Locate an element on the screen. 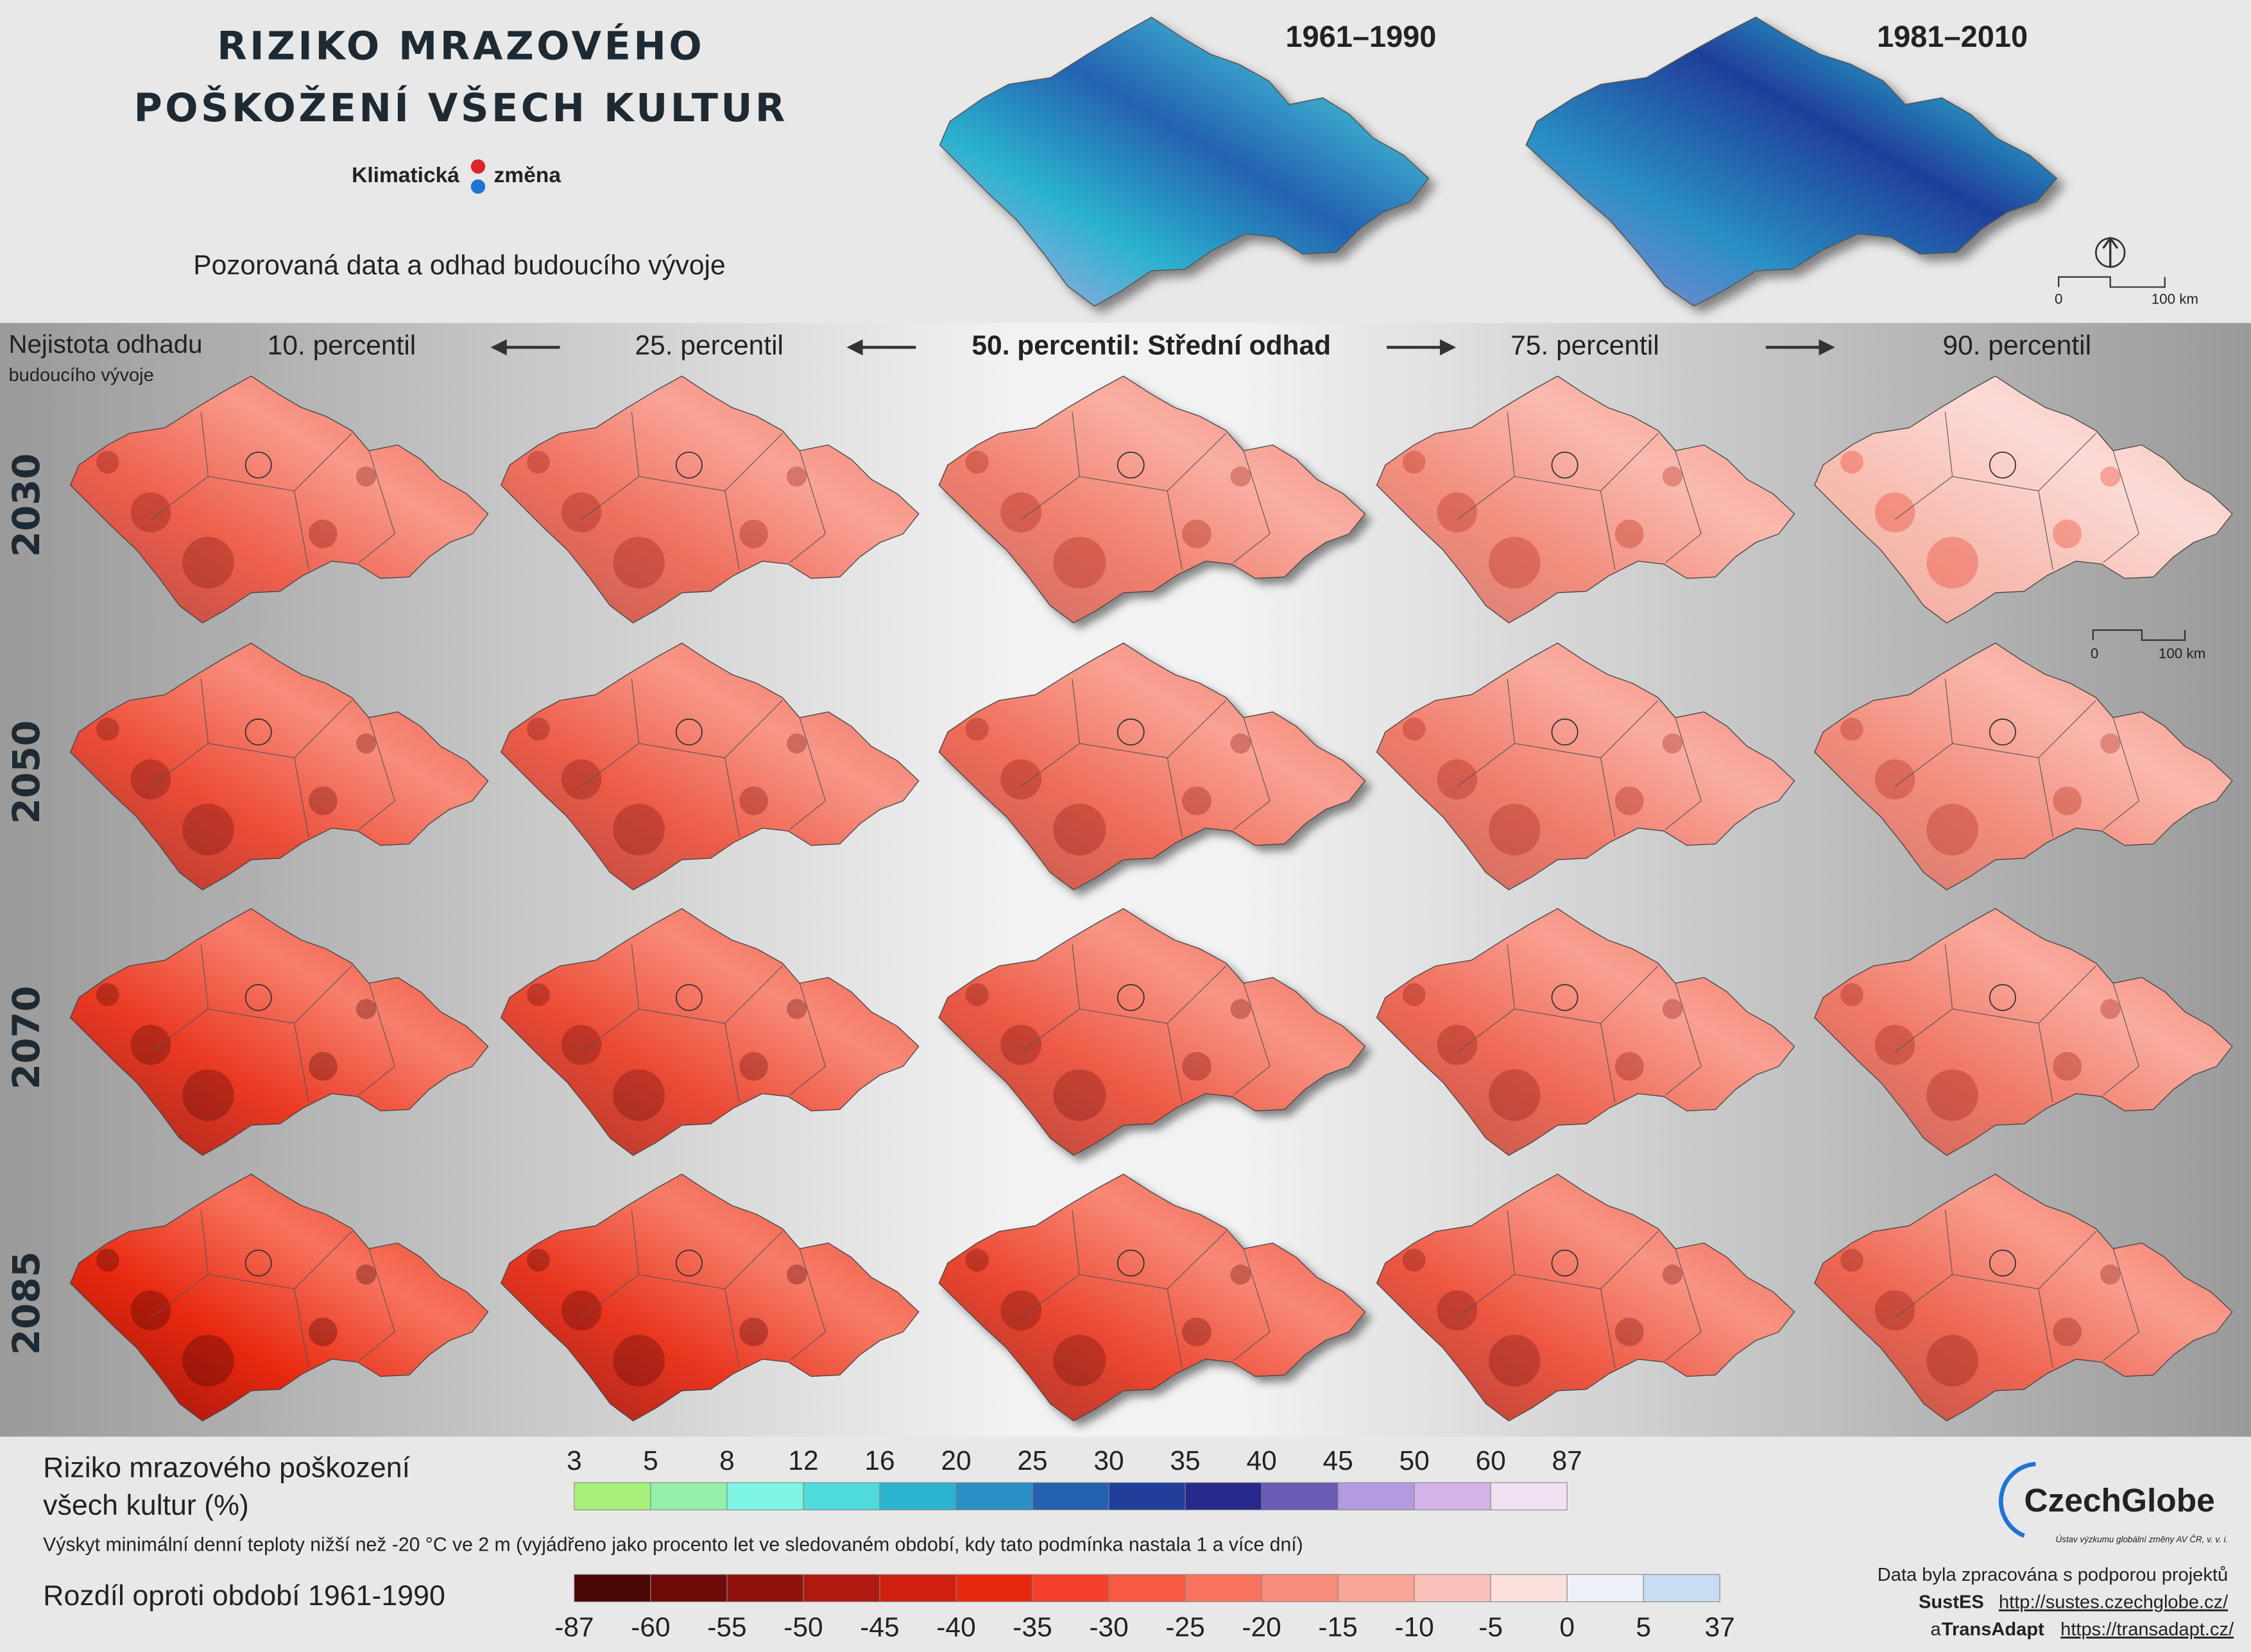 Image resolution: width=2251 pixels, height=1652 pixels. title: RIZIKO MRAZOVÉHO is located at coordinates (461, 46).